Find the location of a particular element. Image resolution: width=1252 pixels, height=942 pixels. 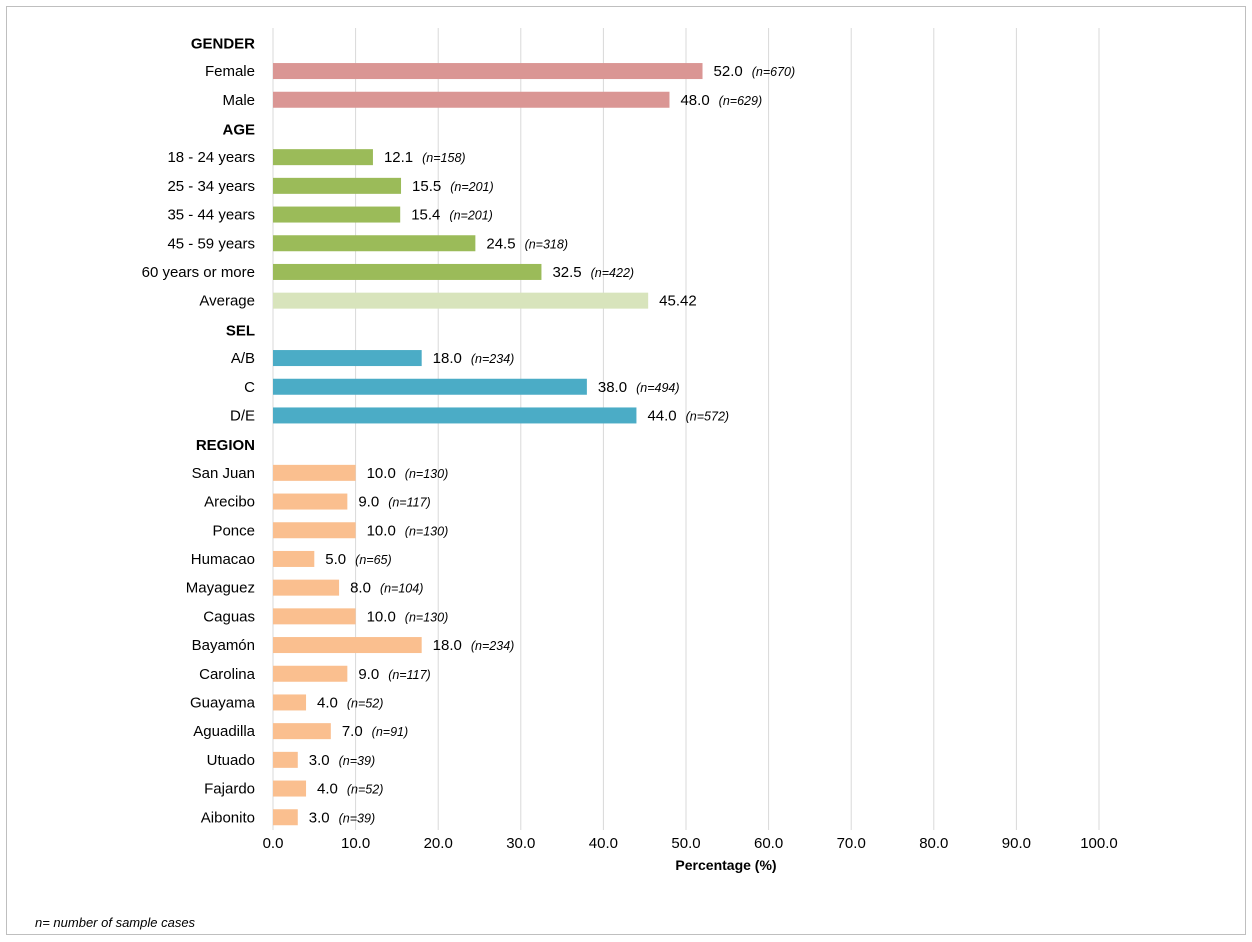

category-label: 18 - 24 years is located at coordinates (211, 157).